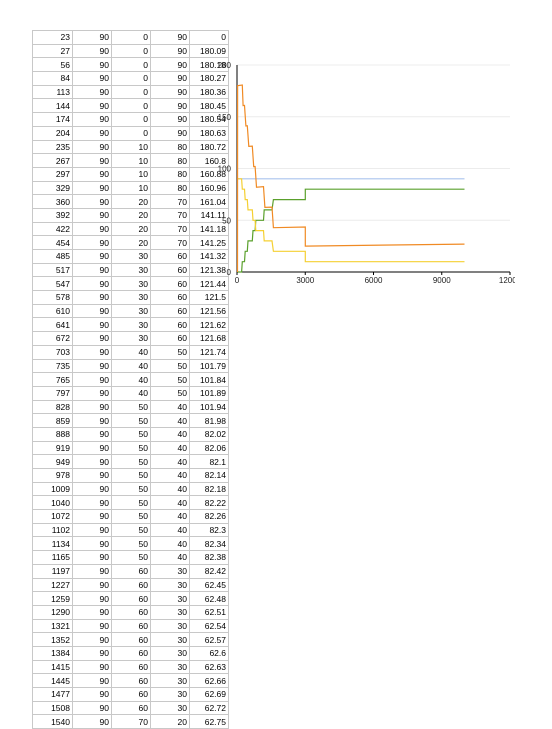 The image size is (552, 729). I want to click on table-cell: 1227, so click(52, 585).